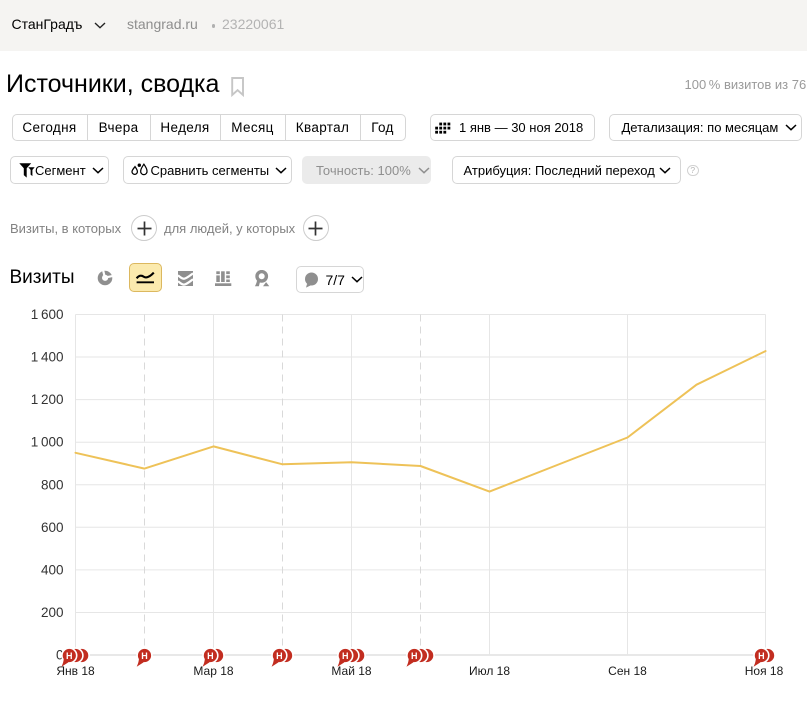 The width and height of the screenshot is (807, 727). I want to click on svg-text: 1 000, so click(47, 442).